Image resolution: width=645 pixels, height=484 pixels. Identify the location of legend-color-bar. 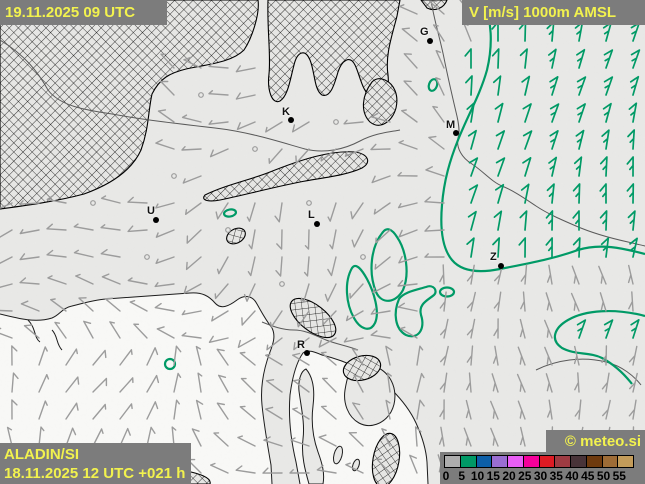
(539, 461).